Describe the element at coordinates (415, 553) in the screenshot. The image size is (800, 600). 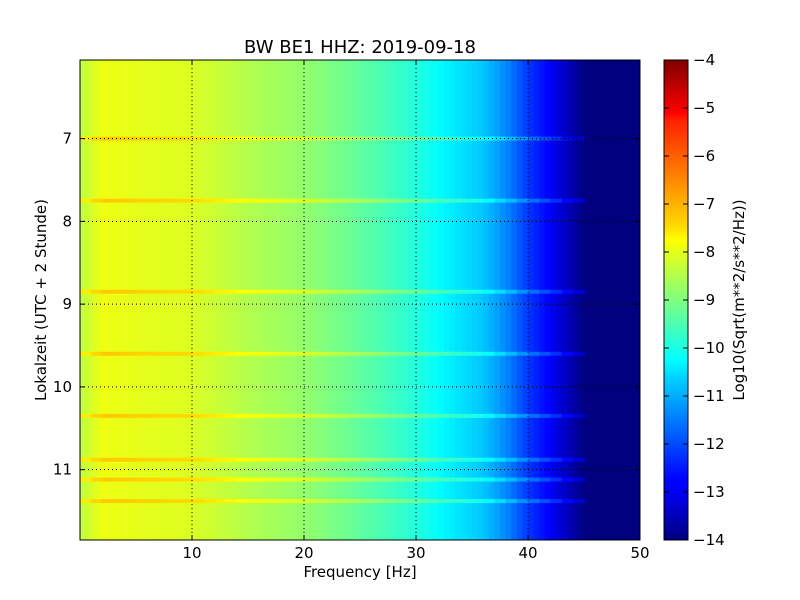
I see `x-tick-label: 30` at that location.